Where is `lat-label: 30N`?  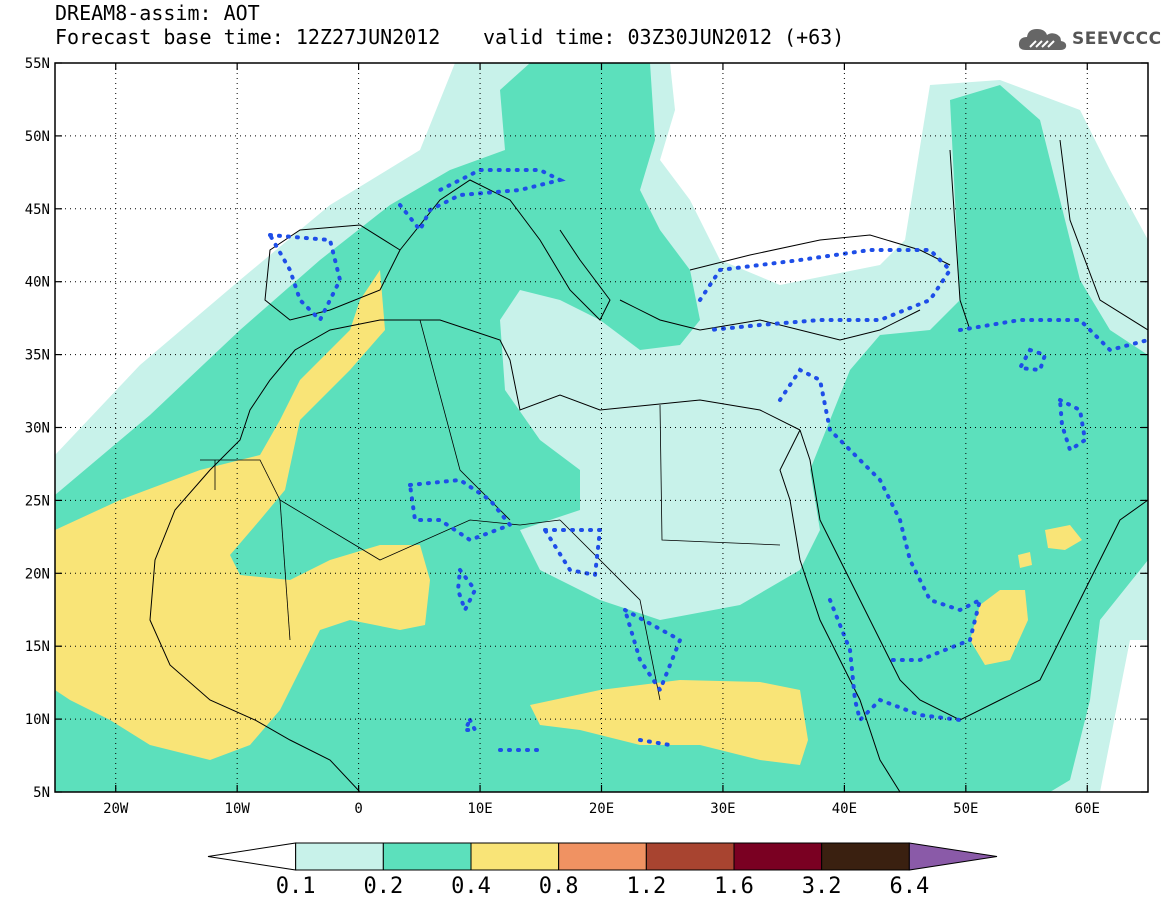
lat-label: 30N is located at coordinates (37, 429).